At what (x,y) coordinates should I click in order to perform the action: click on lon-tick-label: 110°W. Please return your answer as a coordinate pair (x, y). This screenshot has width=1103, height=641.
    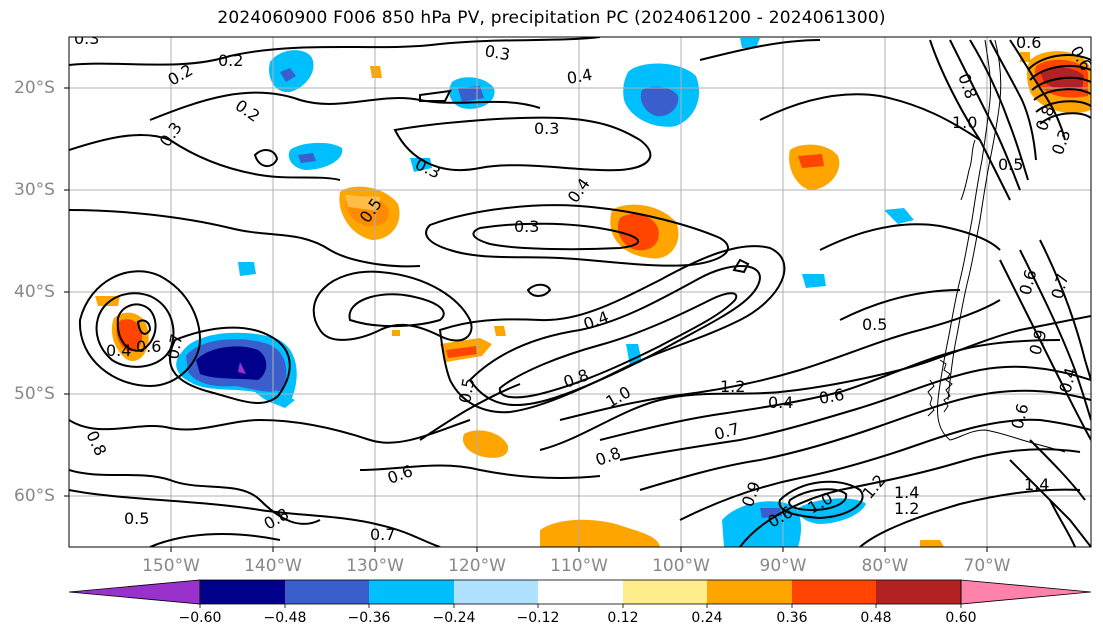
    Looking at the image, I should click on (579, 566).